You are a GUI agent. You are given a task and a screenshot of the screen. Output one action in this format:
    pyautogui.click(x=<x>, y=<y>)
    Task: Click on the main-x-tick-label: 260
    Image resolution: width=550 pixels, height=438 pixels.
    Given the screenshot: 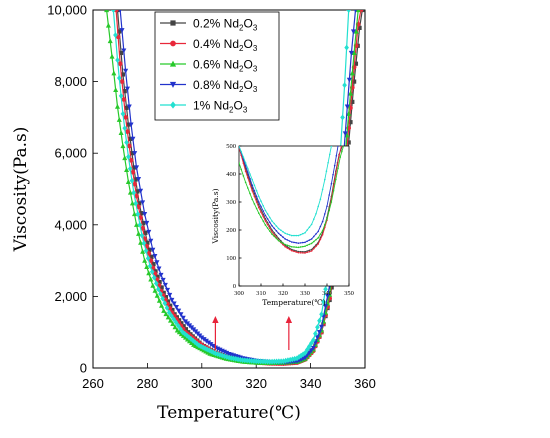 What is the action you would take?
    pyautogui.click(x=93, y=383)
    